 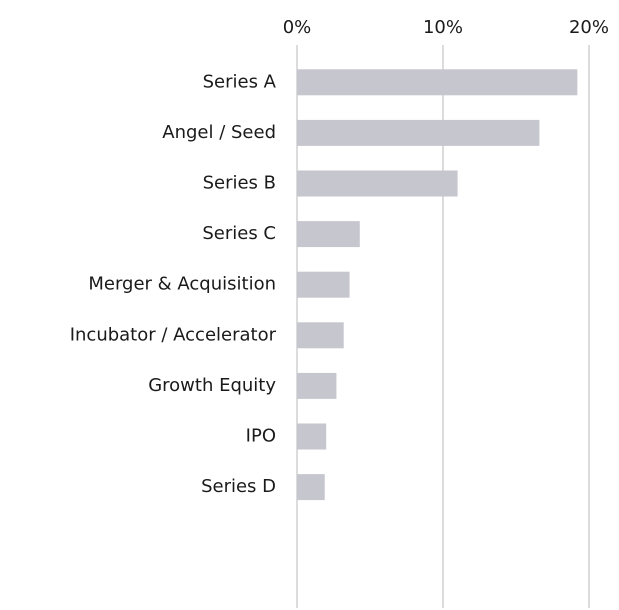 What do you see at coordinates (239, 233) in the screenshot?
I see `y-tick-label: Series C` at bounding box center [239, 233].